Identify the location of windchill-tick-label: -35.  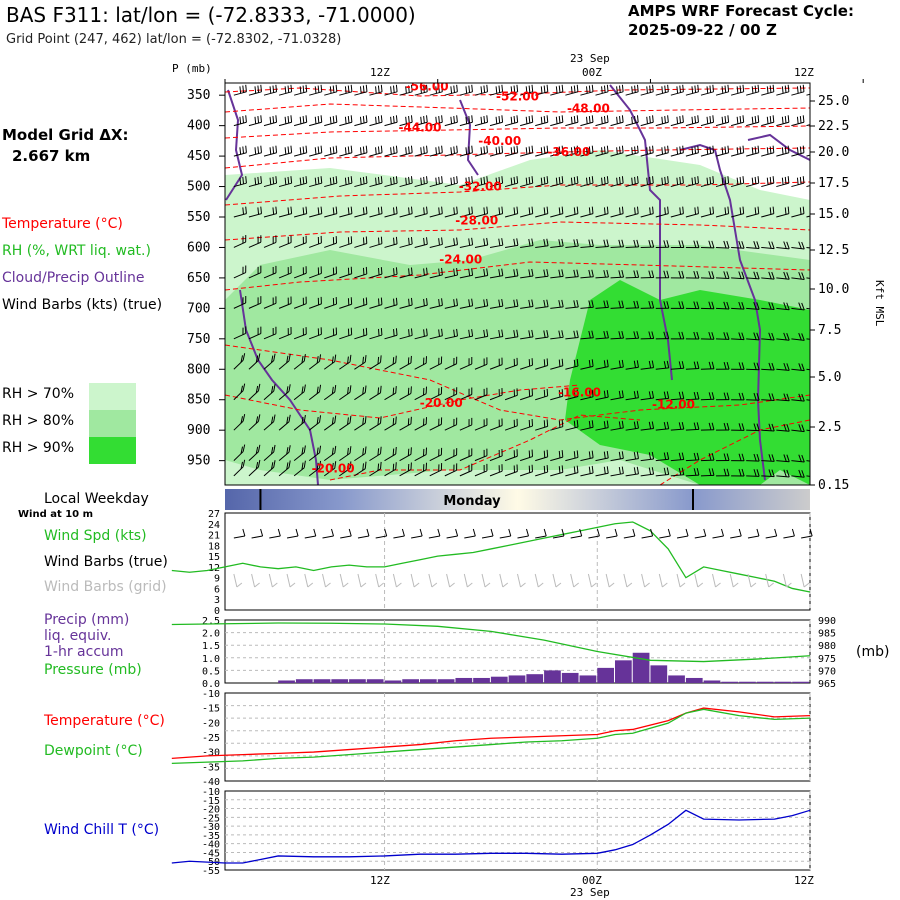
(211, 836).